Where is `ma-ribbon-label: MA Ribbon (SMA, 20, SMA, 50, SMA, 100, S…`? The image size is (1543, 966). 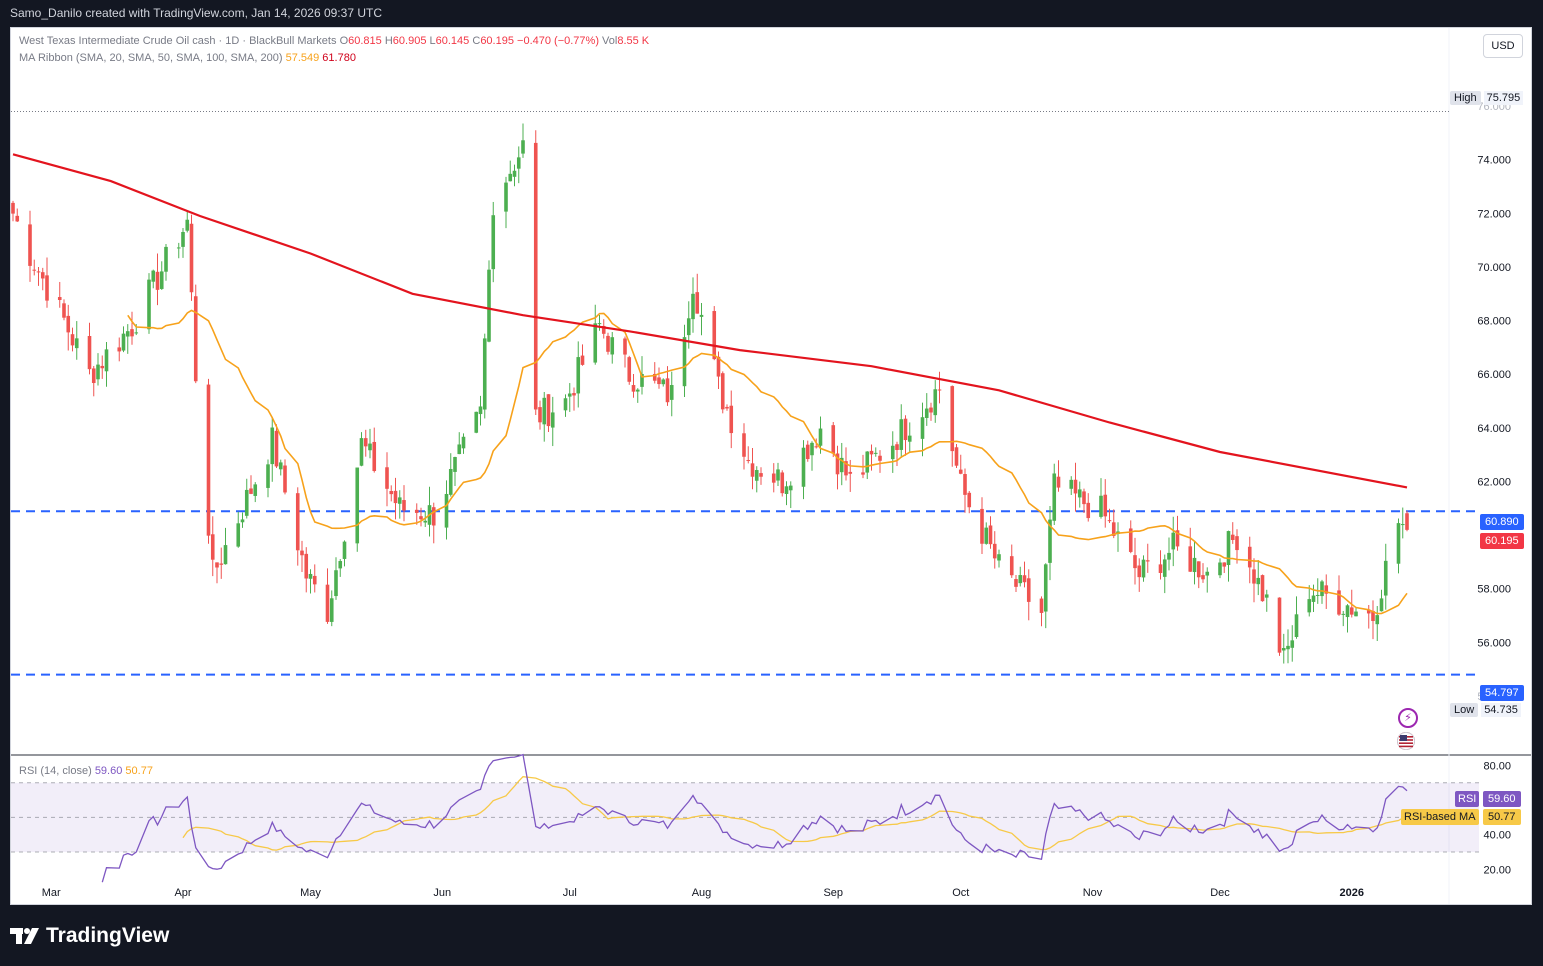 ma-ribbon-label: MA Ribbon (SMA, 20, SMA, 50, SMA, 100, S… is located at coordinates (151, 58).